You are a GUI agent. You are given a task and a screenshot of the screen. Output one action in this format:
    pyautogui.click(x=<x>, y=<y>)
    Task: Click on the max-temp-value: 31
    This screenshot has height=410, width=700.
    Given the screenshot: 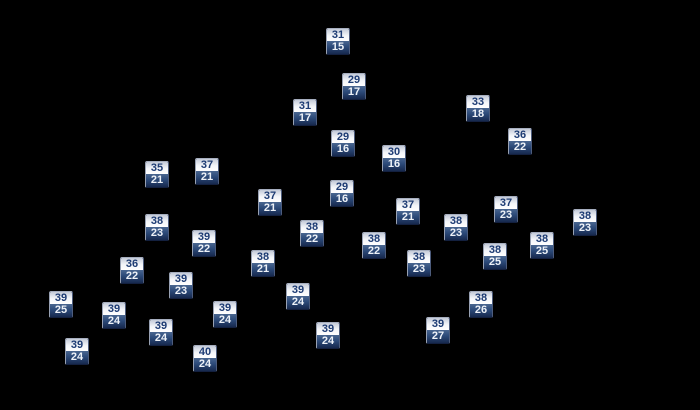 What is the action you would take?
    pyautogui.click(x=305, y=106)
    